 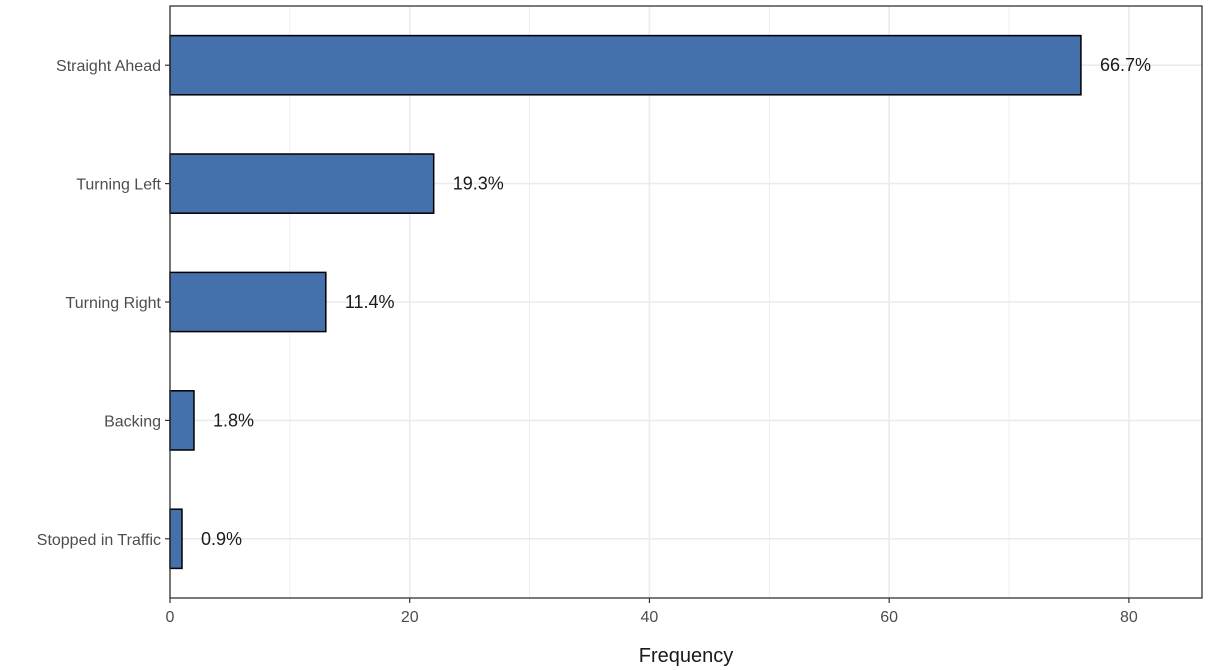 What do you see at coordinates (889, 617) in the screenshot?
I see `x-tick-label: 60` at bounding box center [889, 617].